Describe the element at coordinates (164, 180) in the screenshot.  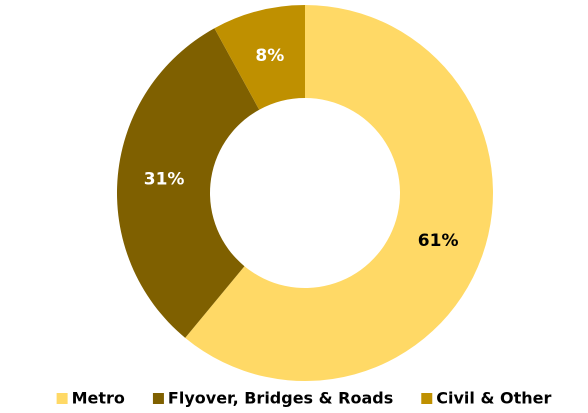
I see `data-label: 31%` at that location.